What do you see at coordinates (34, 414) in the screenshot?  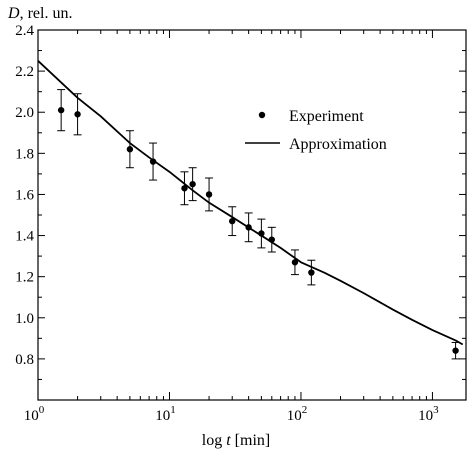 I see `x-tick-label: 10⁰` at bounding box center [34, 414].